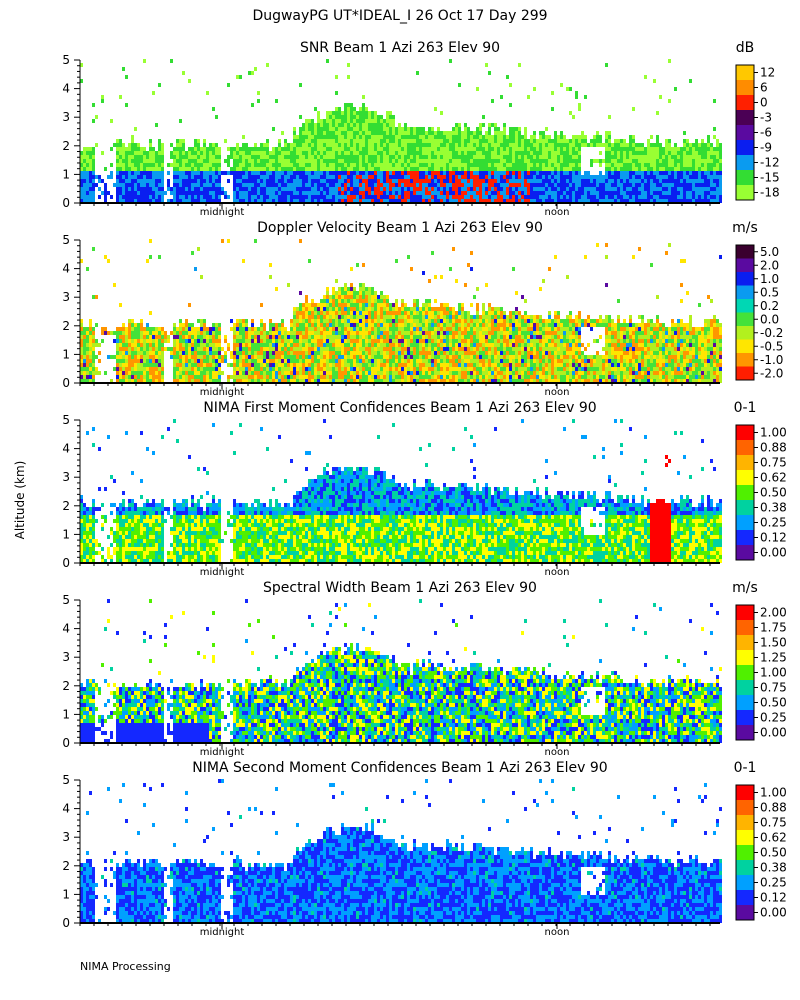 This screenshot has width=800, height=1000. I want to click on colorbar-label: -3, so click(766, 118).